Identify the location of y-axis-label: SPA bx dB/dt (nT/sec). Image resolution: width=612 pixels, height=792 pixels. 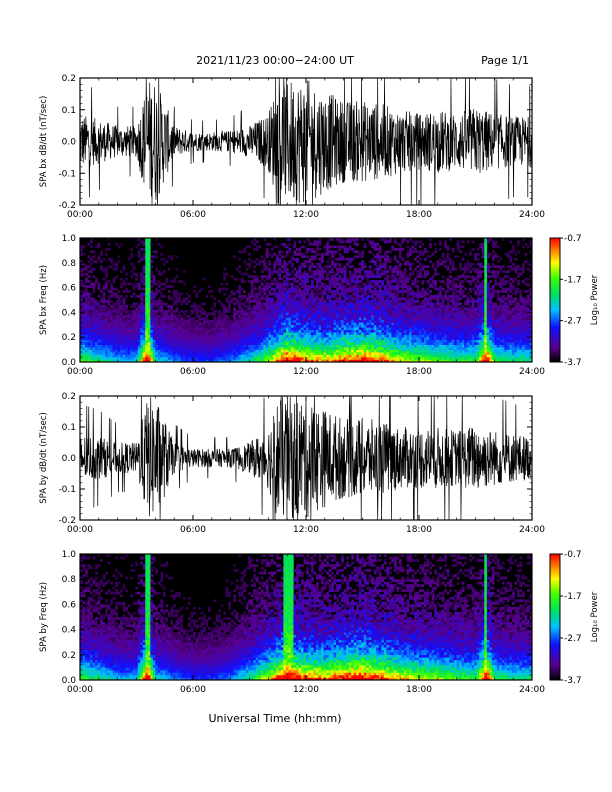
(44, 142).